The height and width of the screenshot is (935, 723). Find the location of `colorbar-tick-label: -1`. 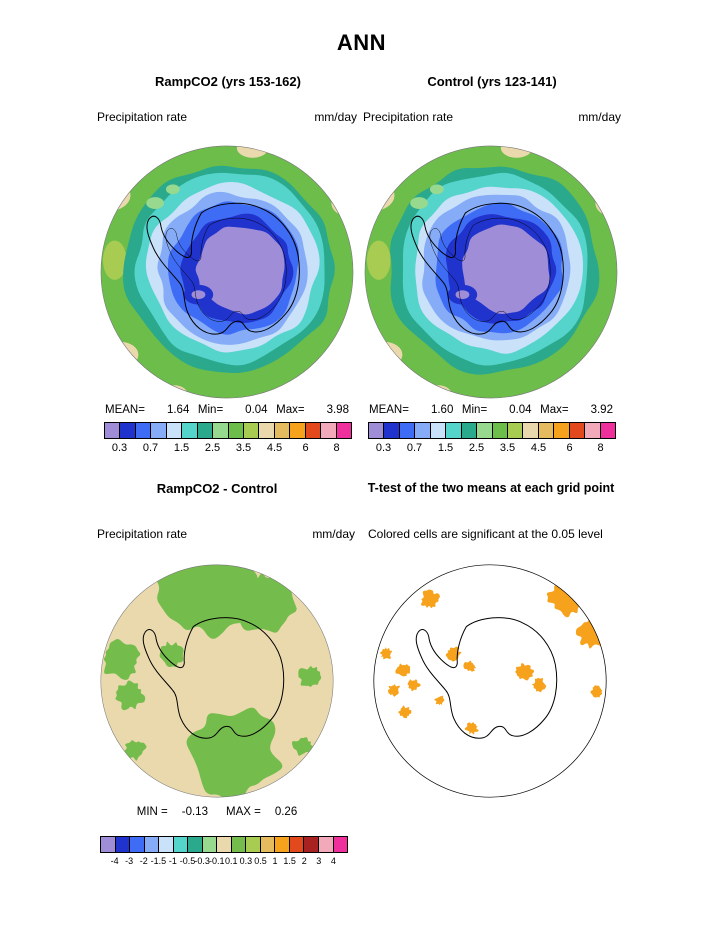

colorbar-tick-label: -1 is located at coordinates (172, 861).